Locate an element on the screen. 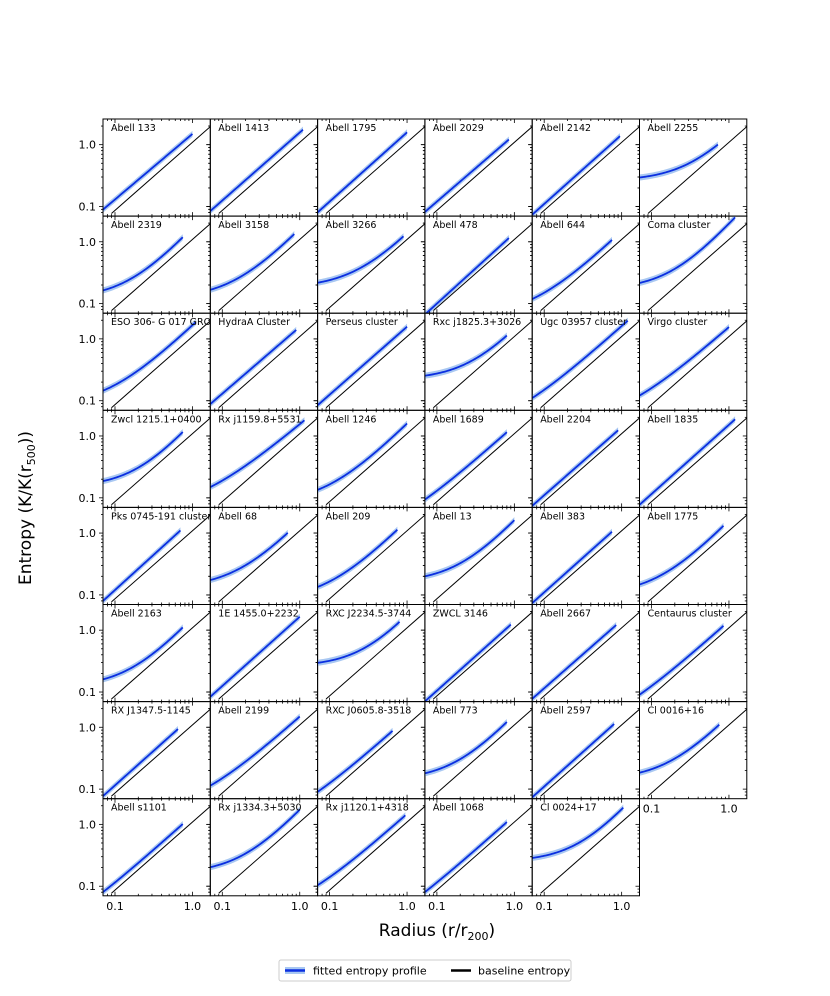 The height and width of the screenshot is (996, 830). legend: fitted entropy profile baseline entropy is located at coordinates (425, 970).